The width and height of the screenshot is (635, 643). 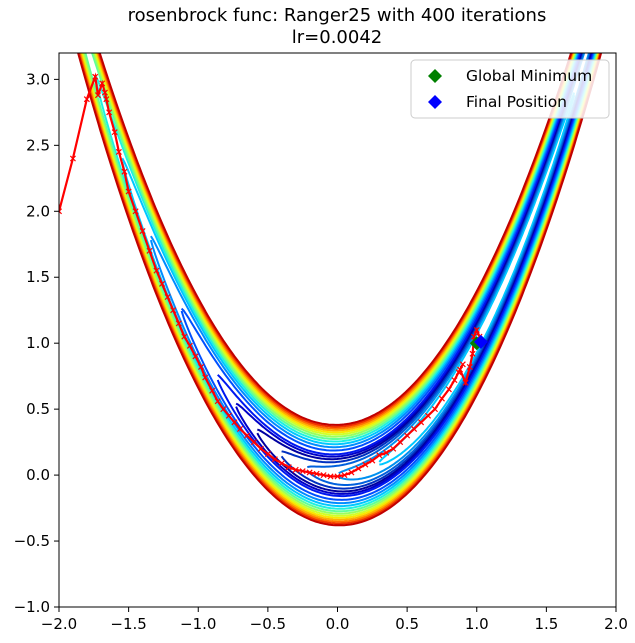 I want to click on y-tick-label: 2.5, so click(x=38, y=145).